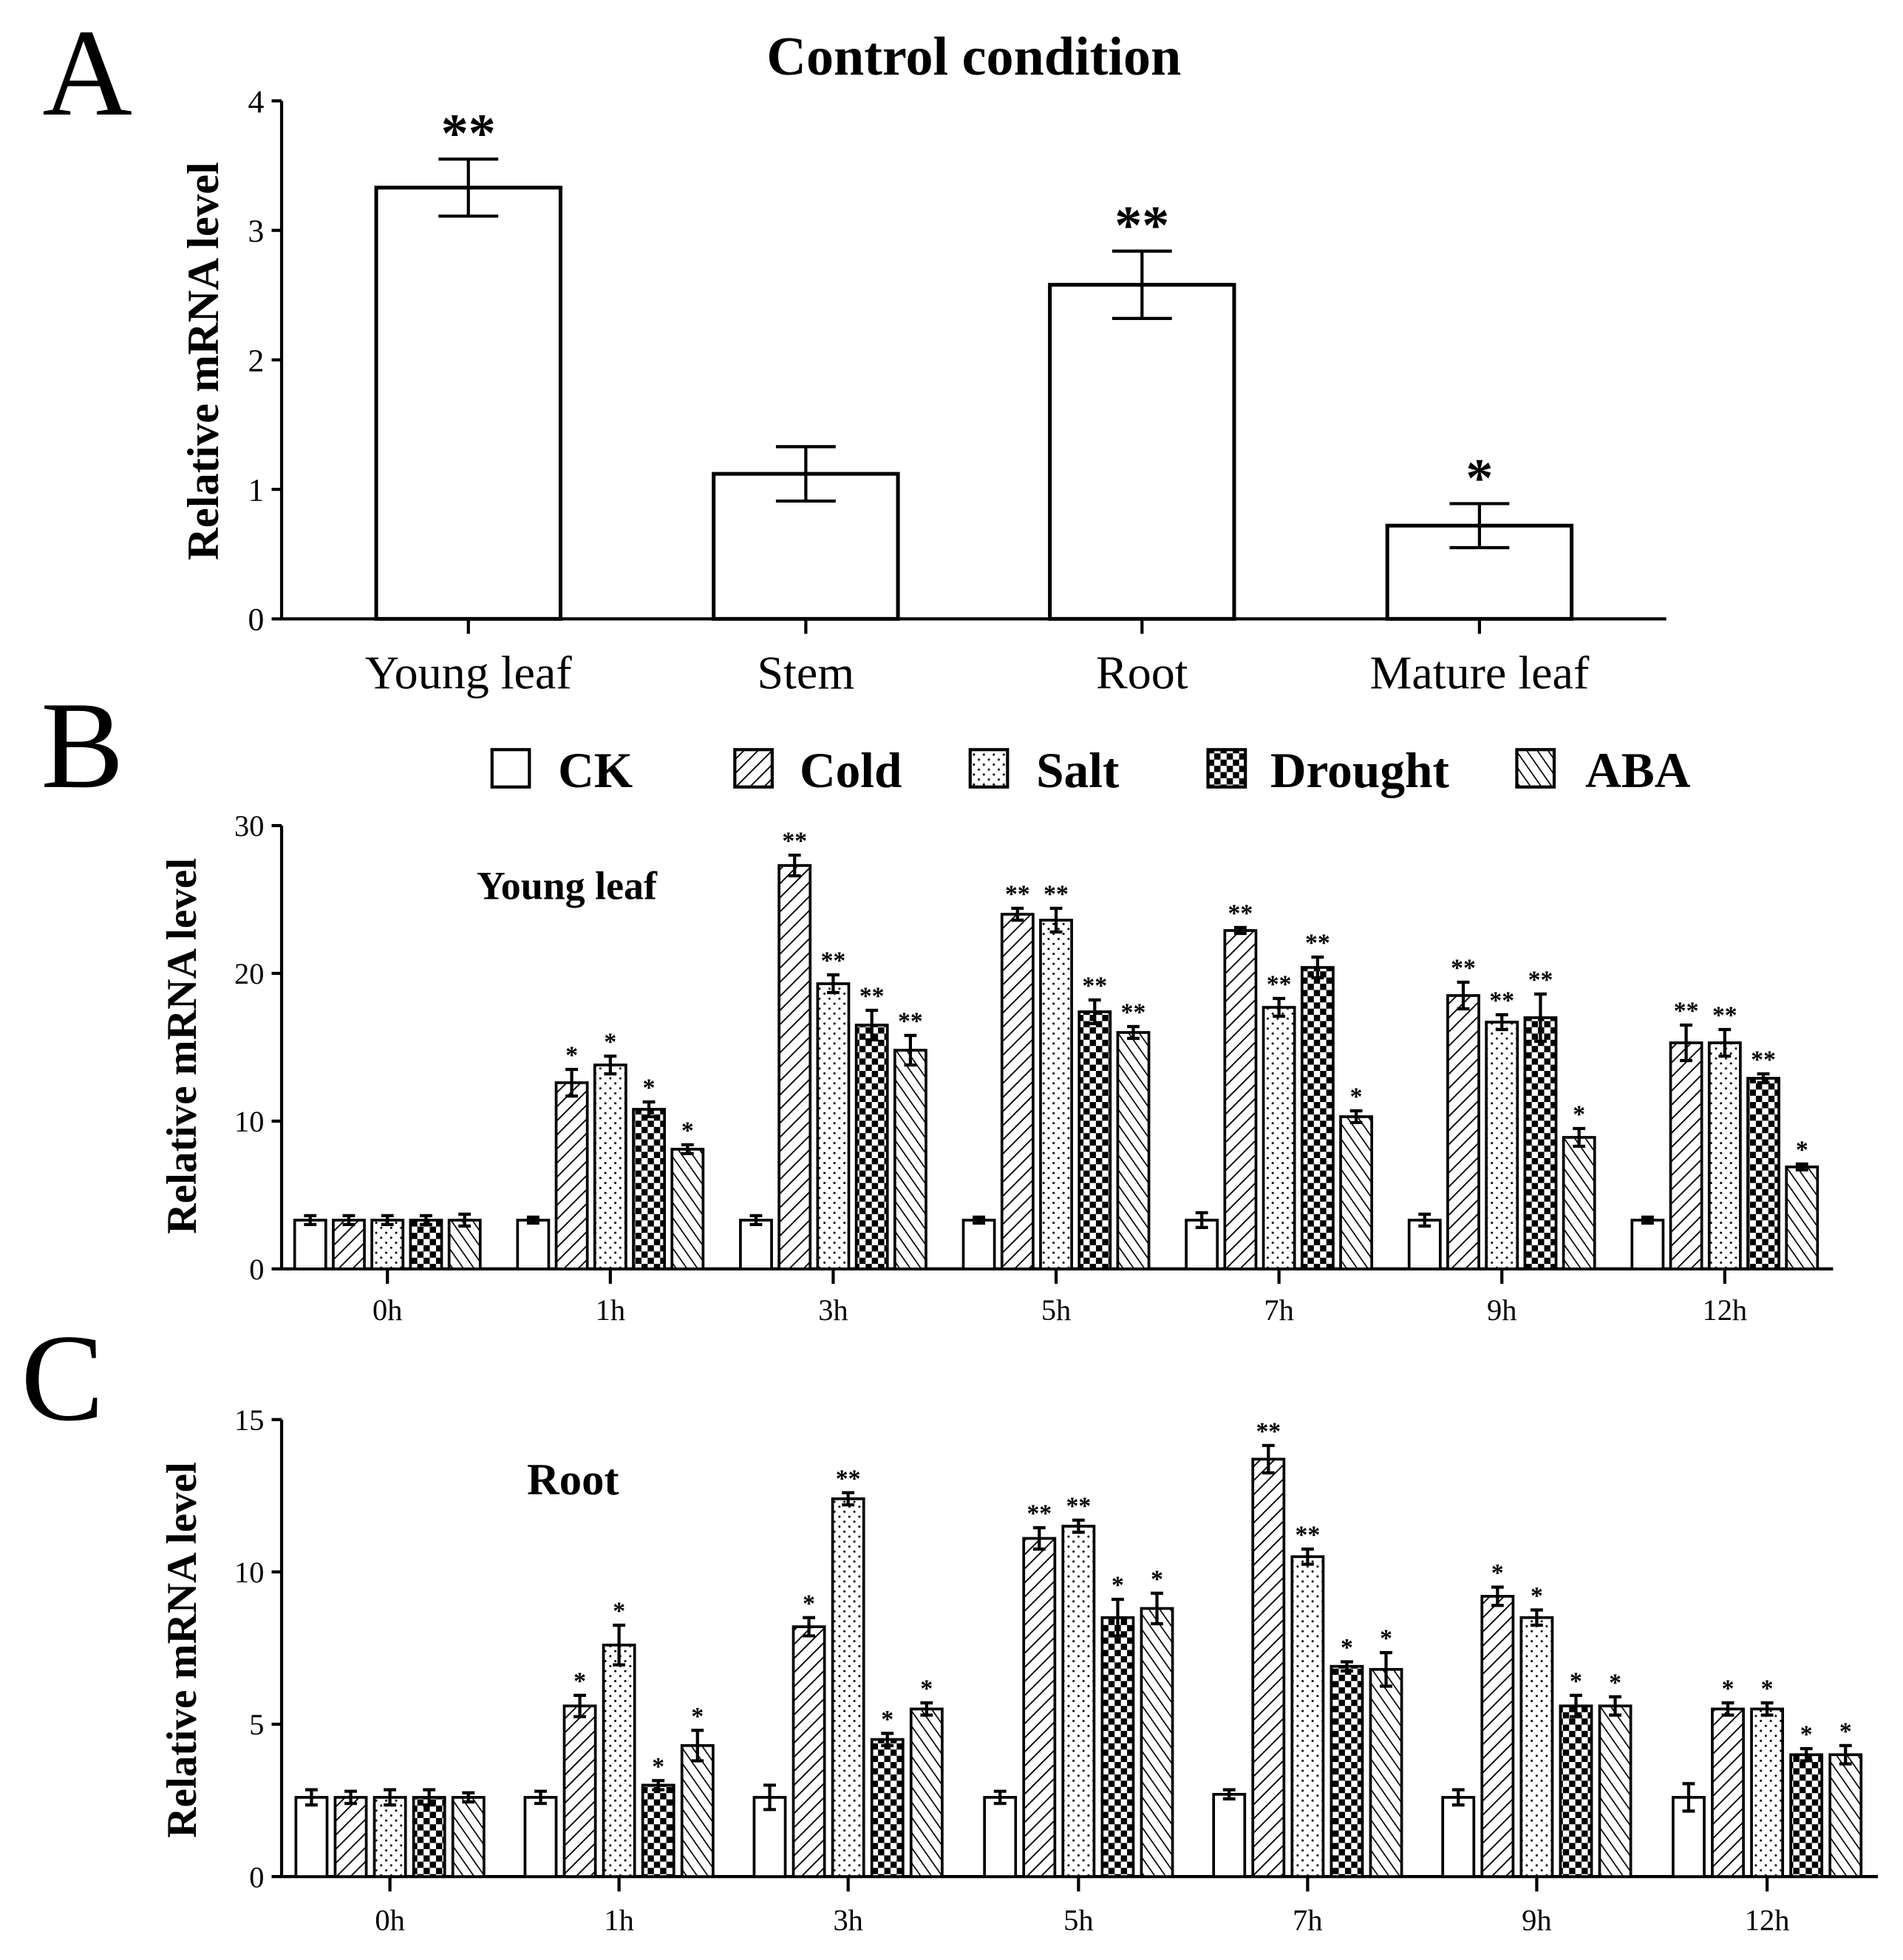  Describe the element at coordinates (468, 404) in the screenshot. I see `bar-young-leaf` at that location.